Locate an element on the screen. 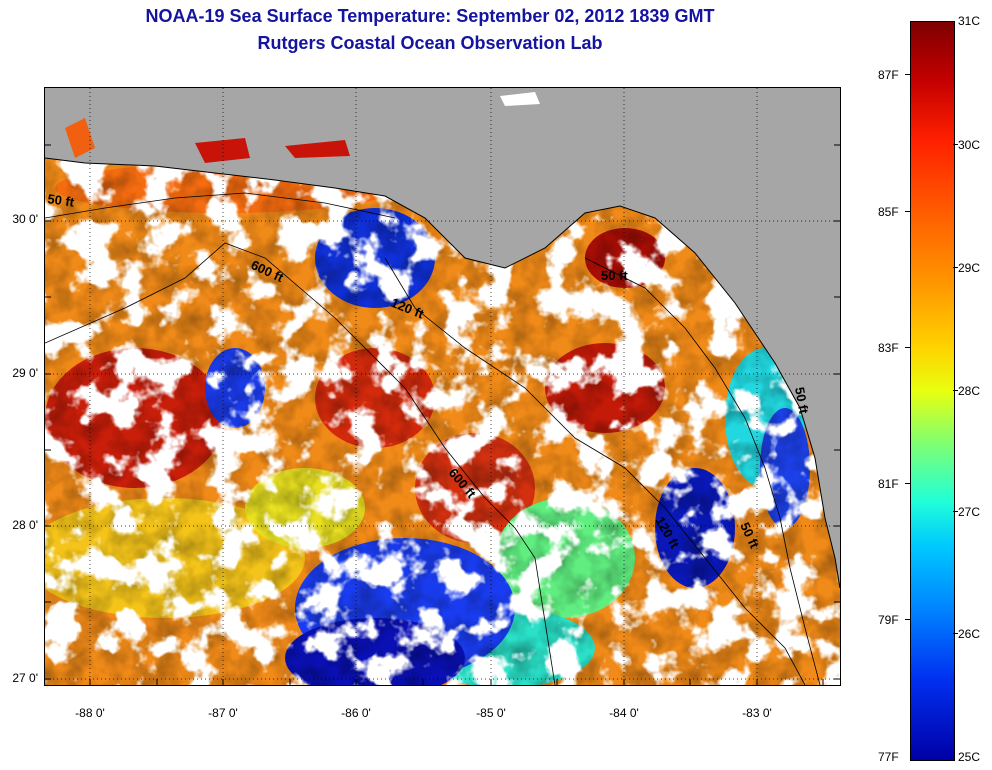 This screenshot has width=992, height=770. lon-label: -83 0' is located at coordinates (757, 713).